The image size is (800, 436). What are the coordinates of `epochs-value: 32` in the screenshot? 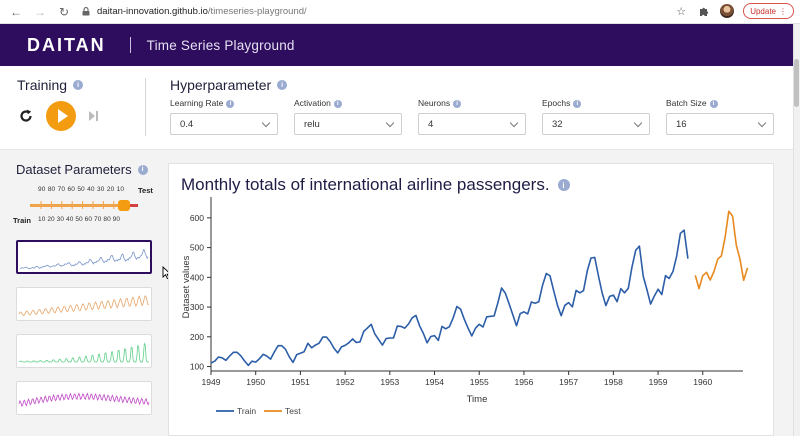 It's located at (557, 124).